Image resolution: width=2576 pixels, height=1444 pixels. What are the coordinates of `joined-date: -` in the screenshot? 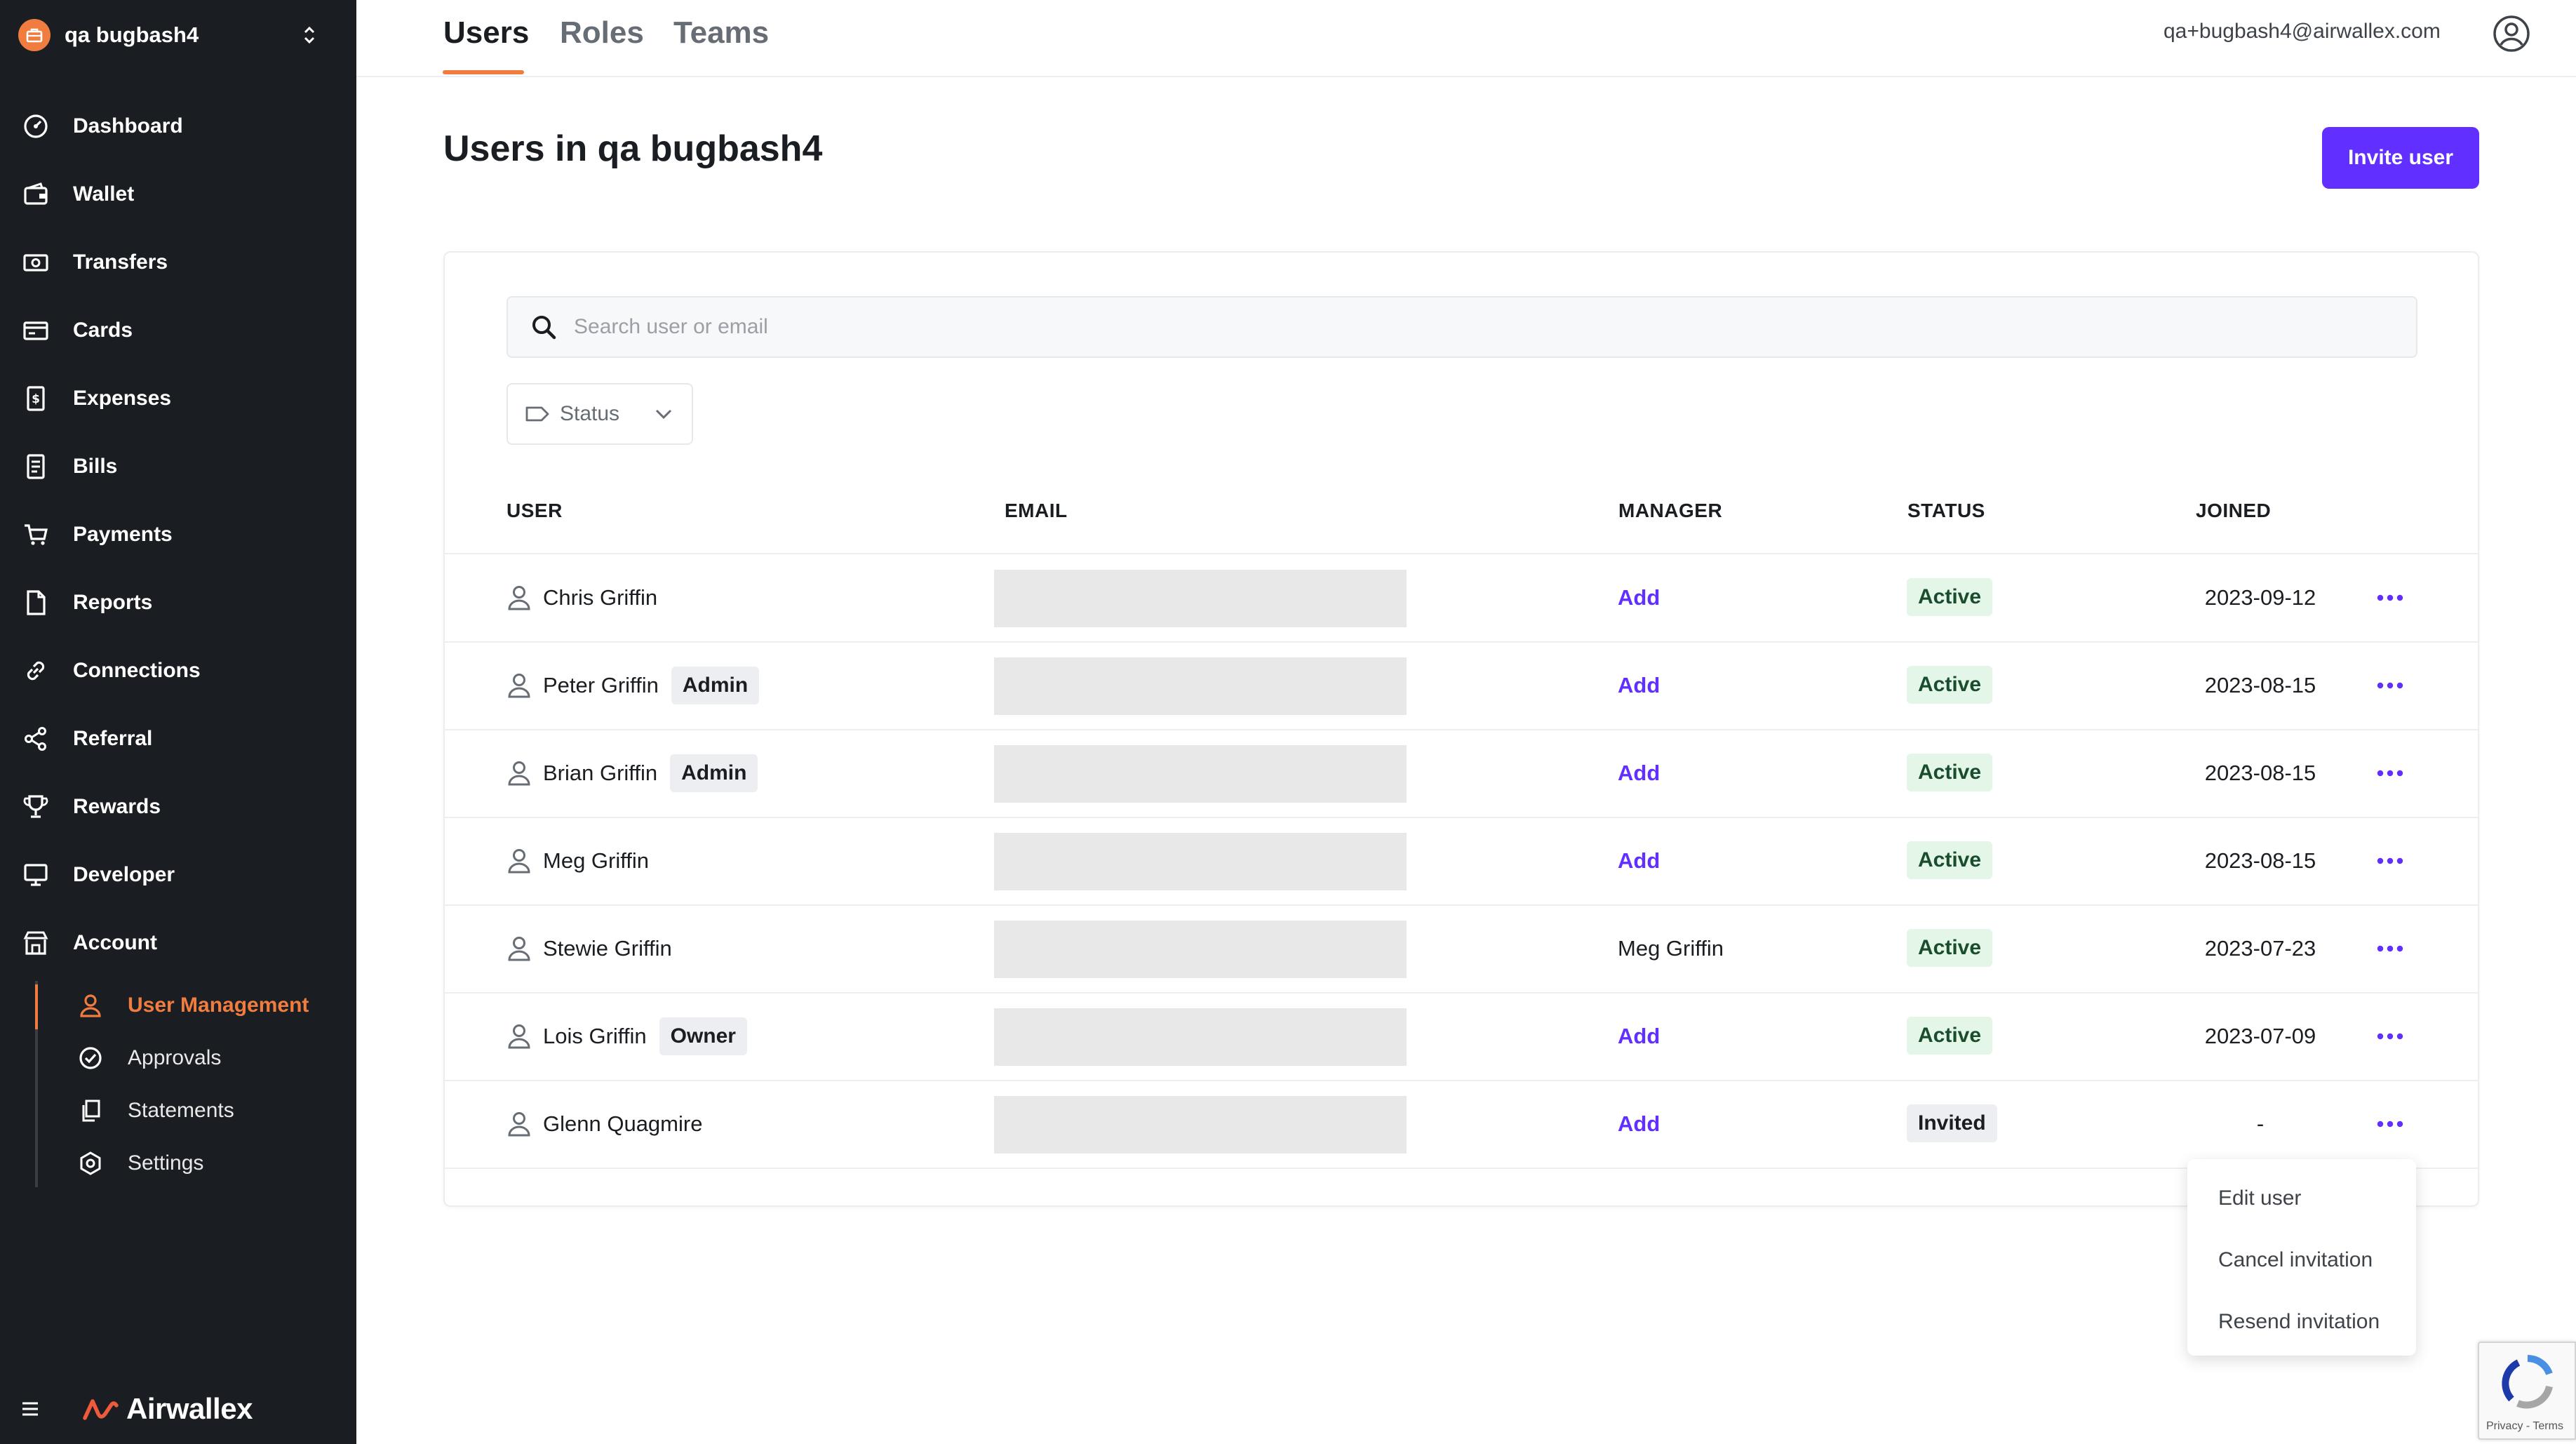 It's located at (2260, 1123).